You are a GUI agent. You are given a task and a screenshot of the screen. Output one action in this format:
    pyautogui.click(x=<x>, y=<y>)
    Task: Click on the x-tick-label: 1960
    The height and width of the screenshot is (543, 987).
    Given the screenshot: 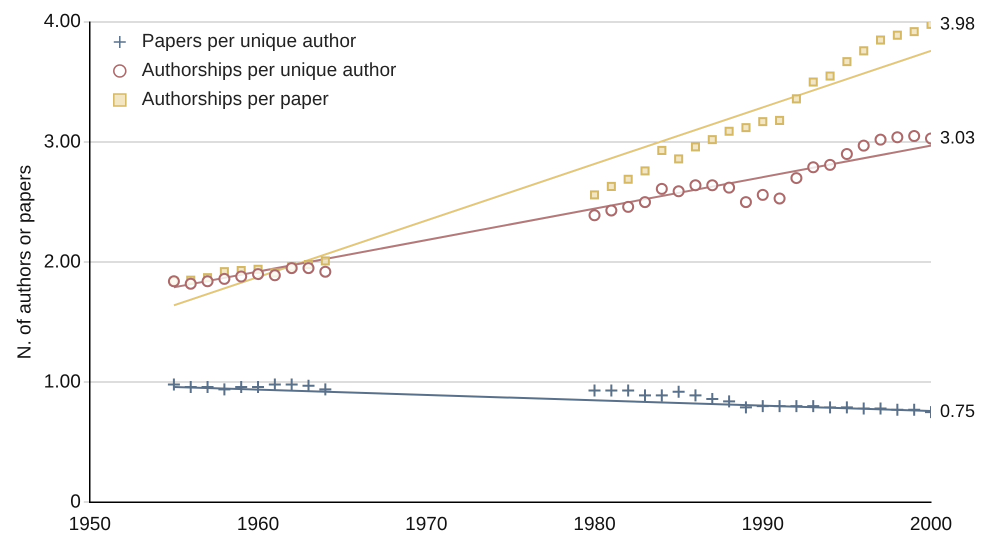 What is the action you would take?
    pyautogui.click(x=258, y=524)
    